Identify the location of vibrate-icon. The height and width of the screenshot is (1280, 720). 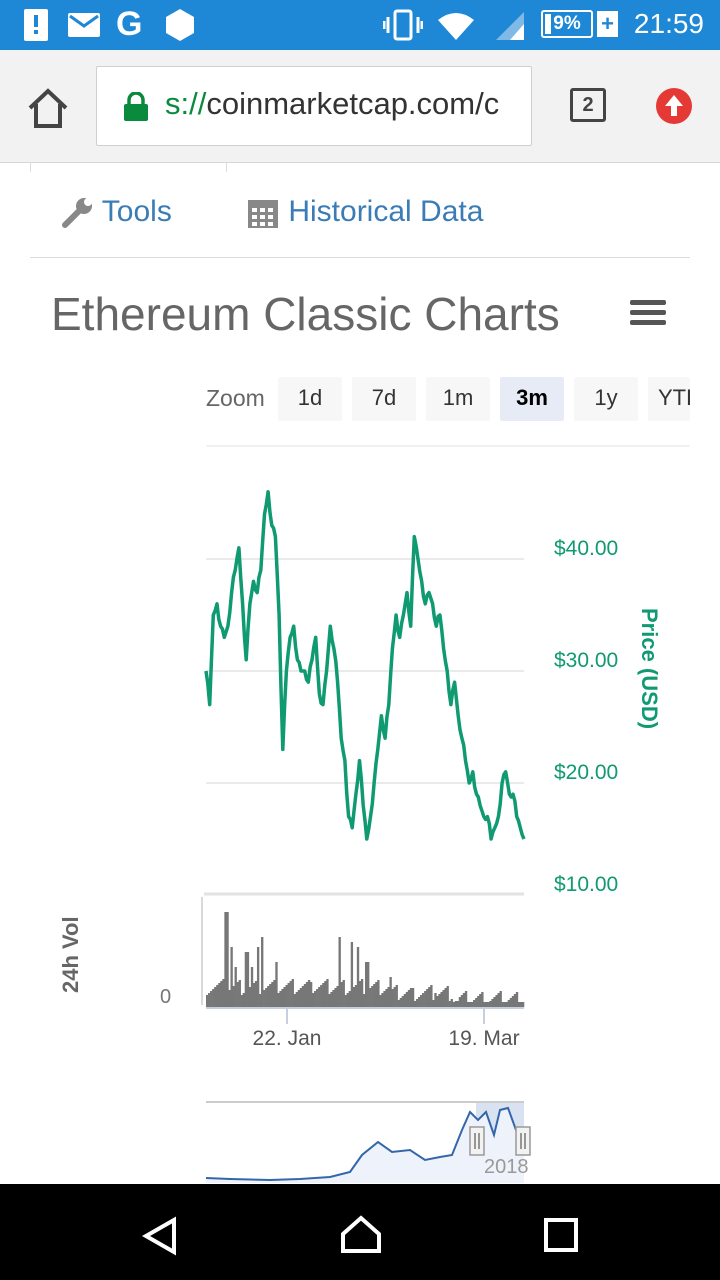
(403, 27).